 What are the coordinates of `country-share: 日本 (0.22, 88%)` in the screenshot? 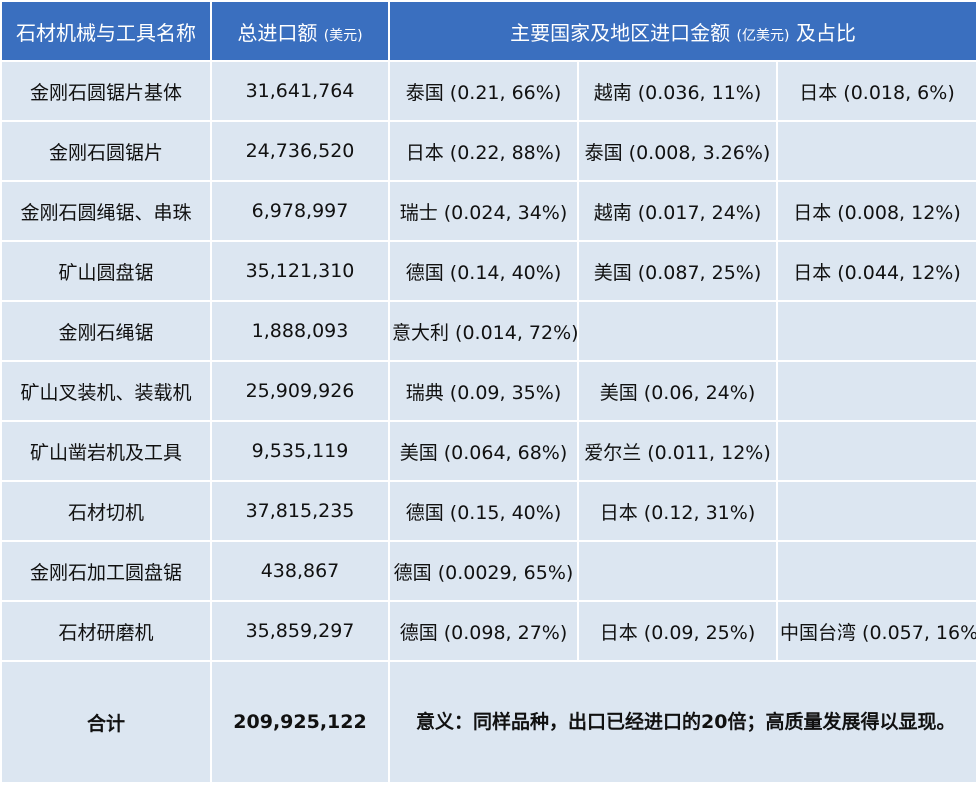 It's located at (483, 151).